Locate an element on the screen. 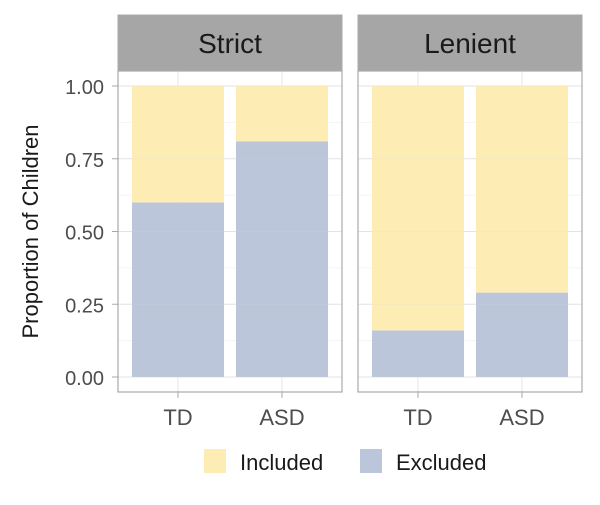 Image resolution: width=600 pixels, height=505 pixels. bar-included-strict-td is located at coordinates (178, 144).